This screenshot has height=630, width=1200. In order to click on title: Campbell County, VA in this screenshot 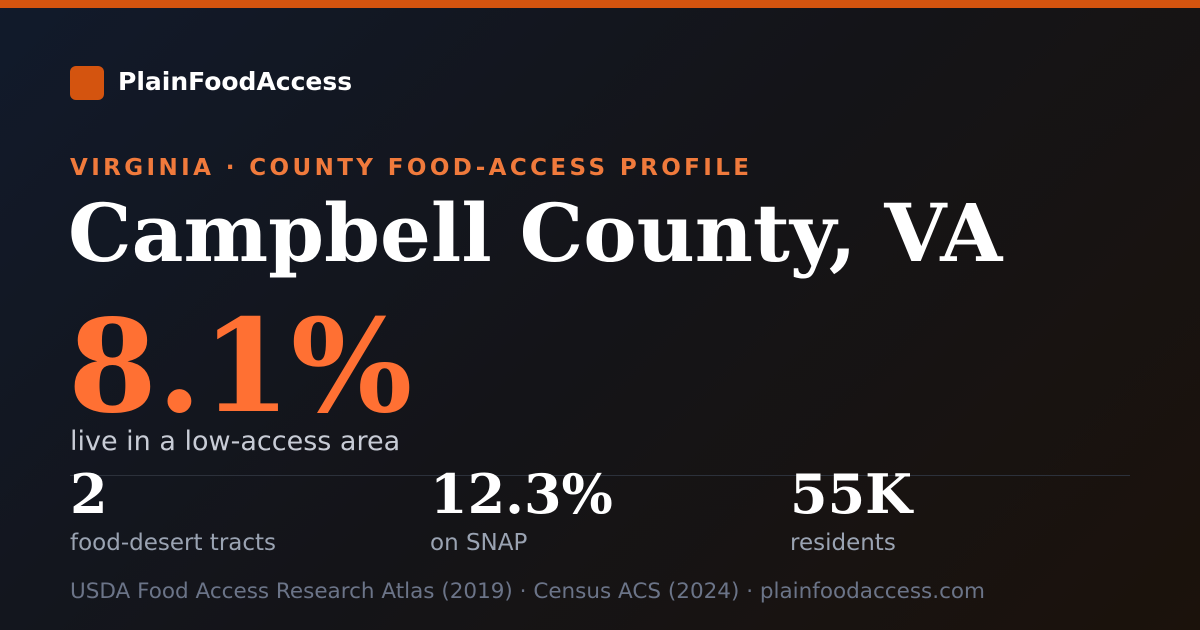, I will do `click(535, 233)`.